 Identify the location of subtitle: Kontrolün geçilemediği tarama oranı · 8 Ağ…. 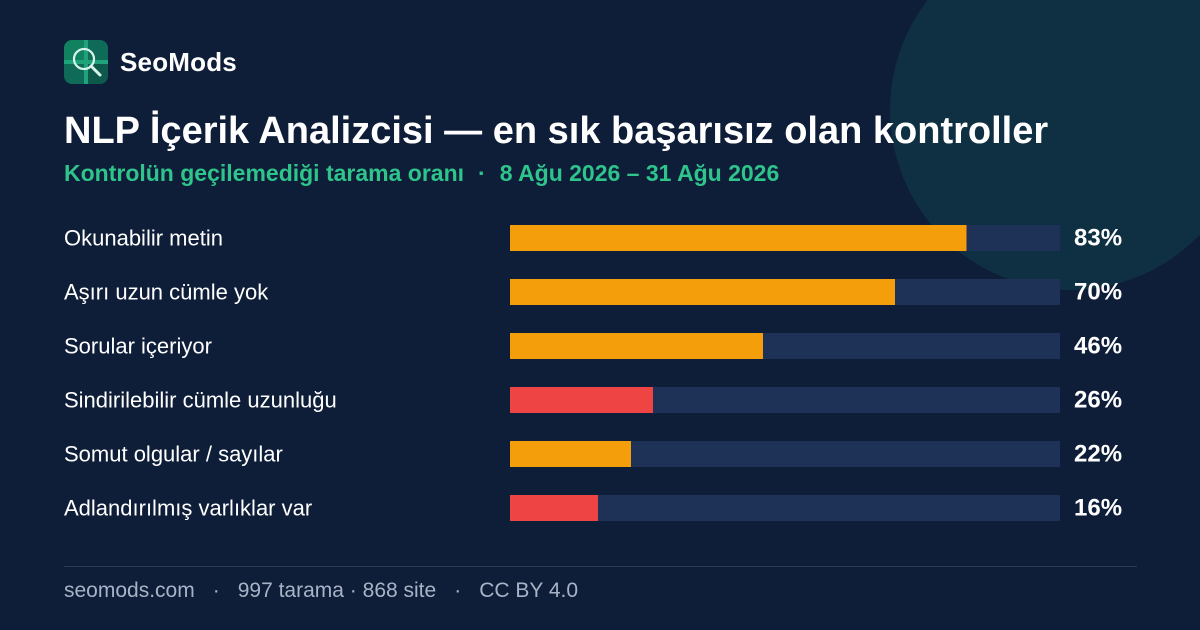
(421, 173).